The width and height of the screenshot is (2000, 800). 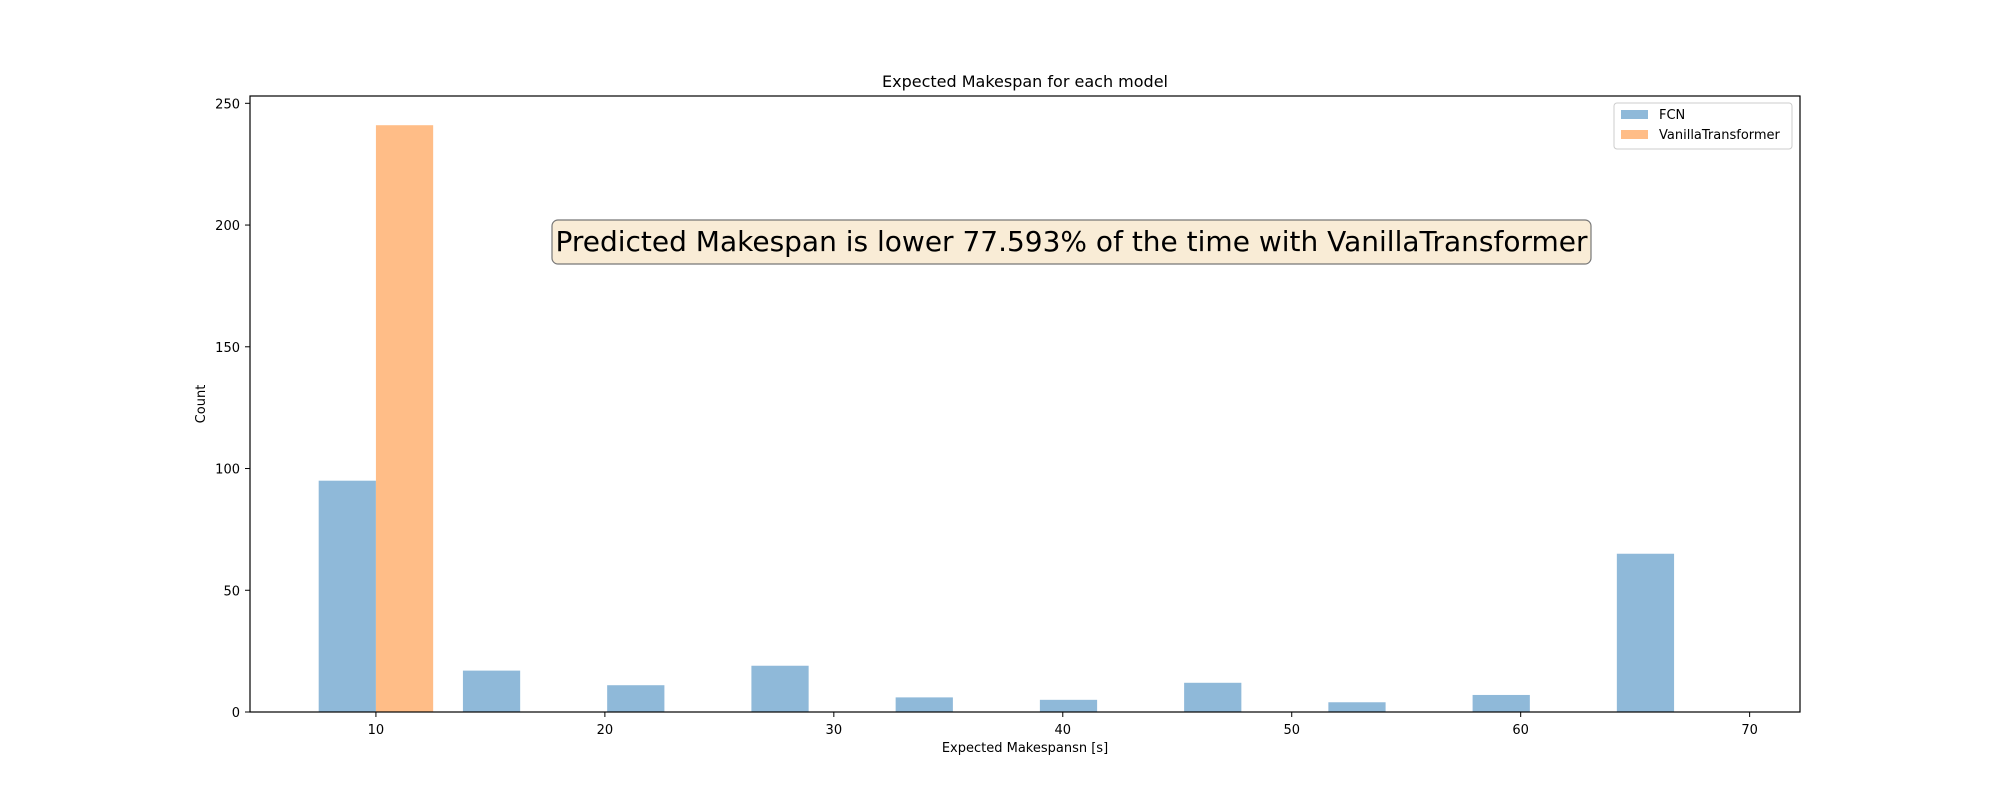 What do you see at coordinates (376, 730) in the screenshot?
I see `x-tick-label: 10` at bounding box center [376, 730].